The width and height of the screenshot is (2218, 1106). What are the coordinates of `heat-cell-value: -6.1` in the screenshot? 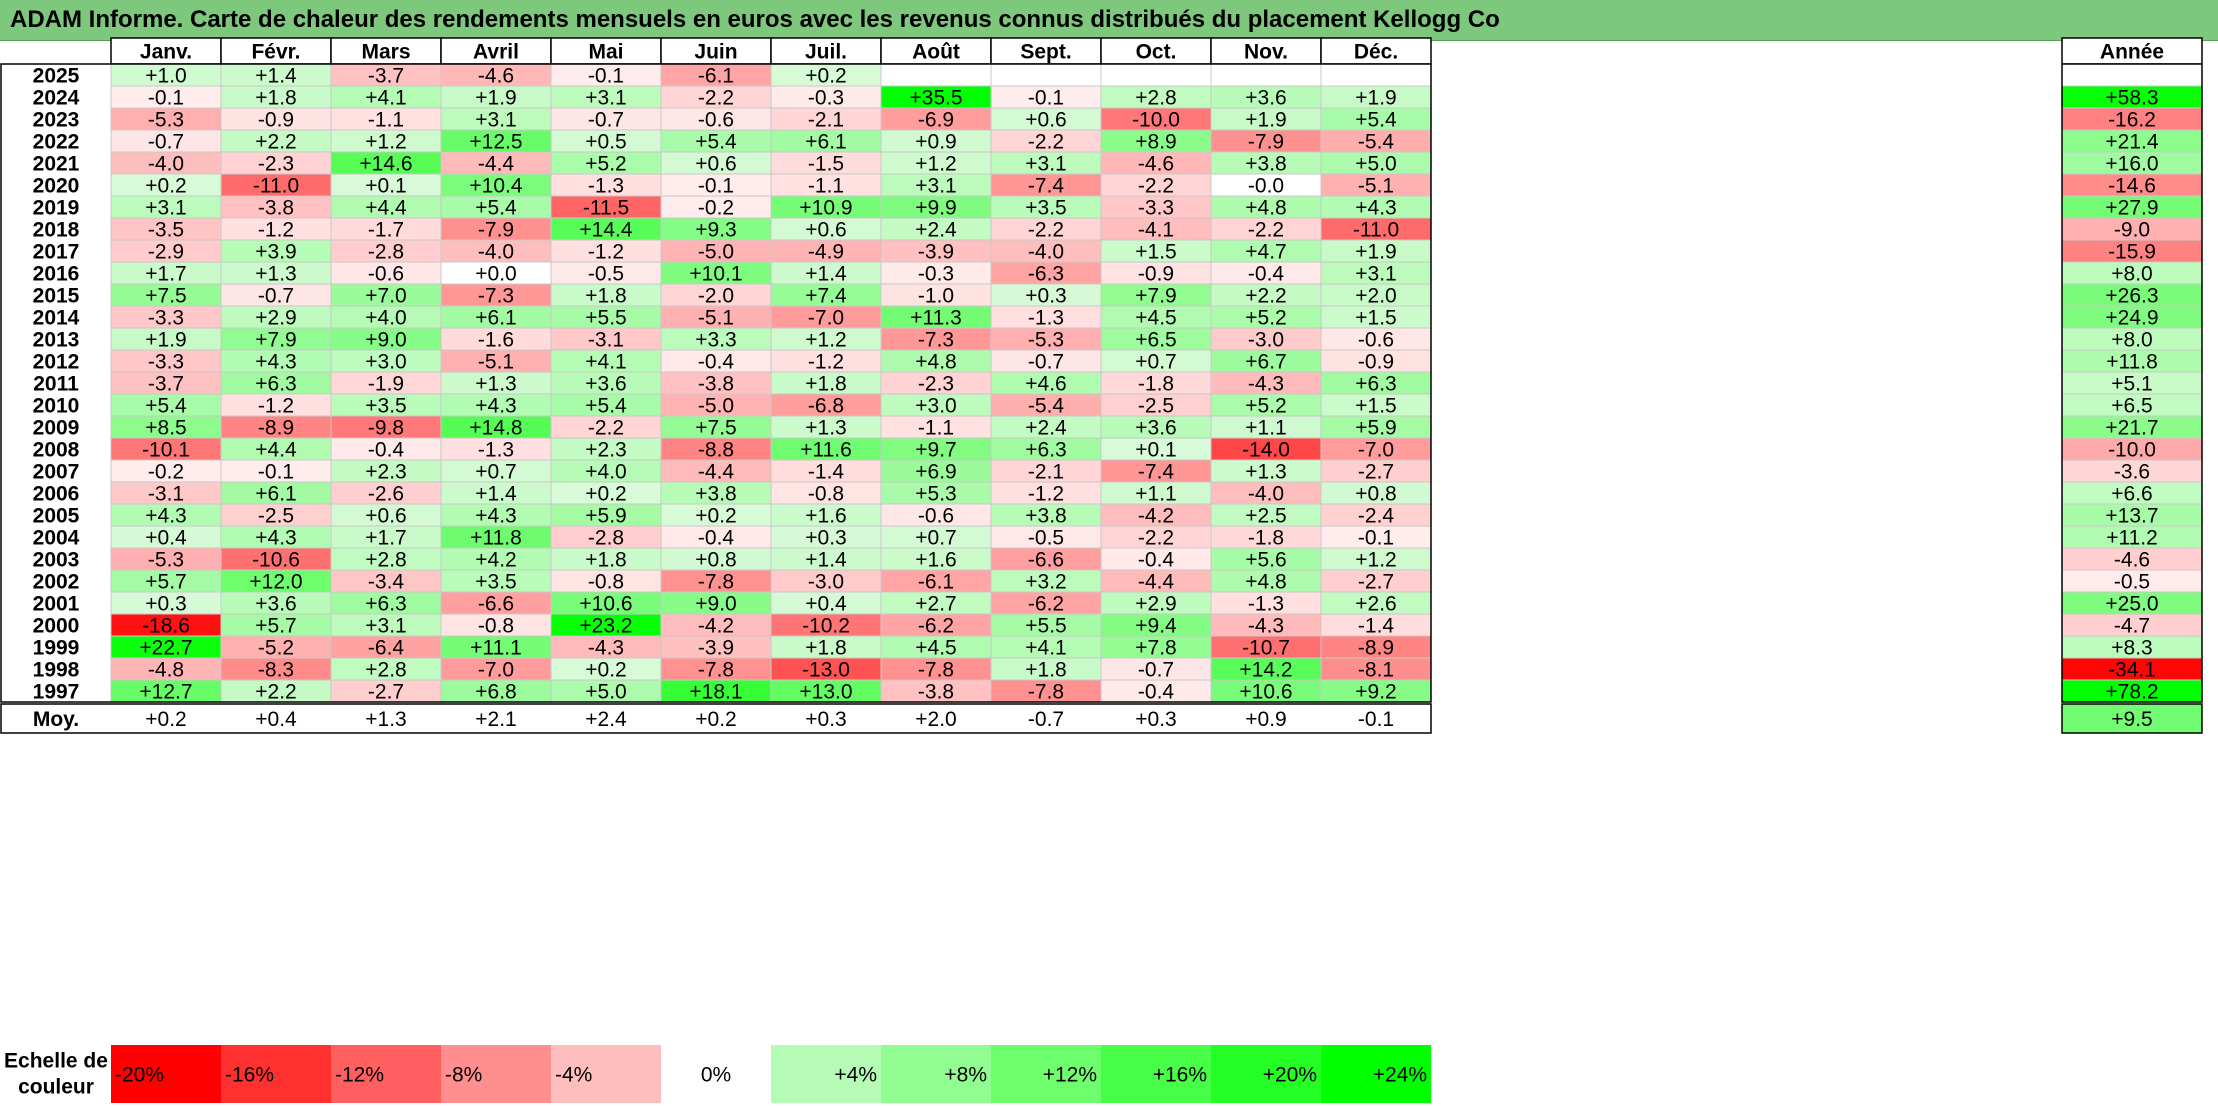 It's located at (936, 582).